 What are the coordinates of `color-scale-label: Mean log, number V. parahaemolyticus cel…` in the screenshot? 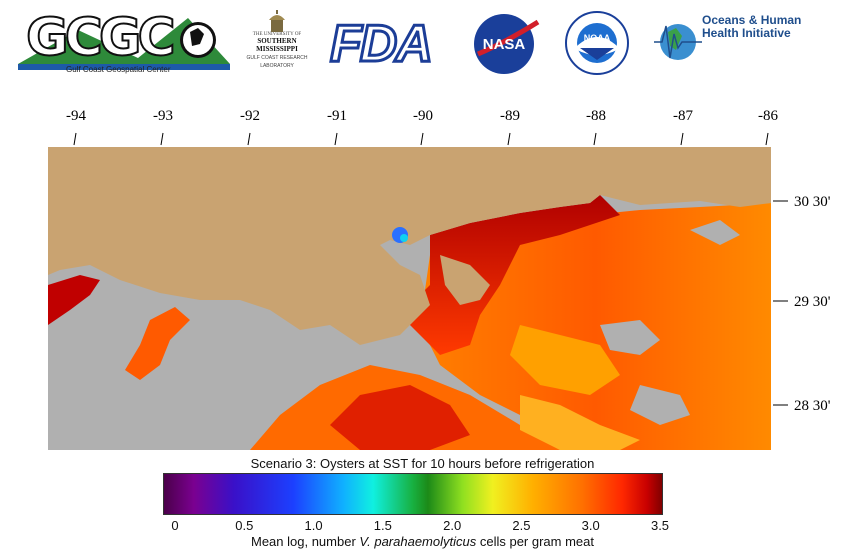 It's located at (422, 541).